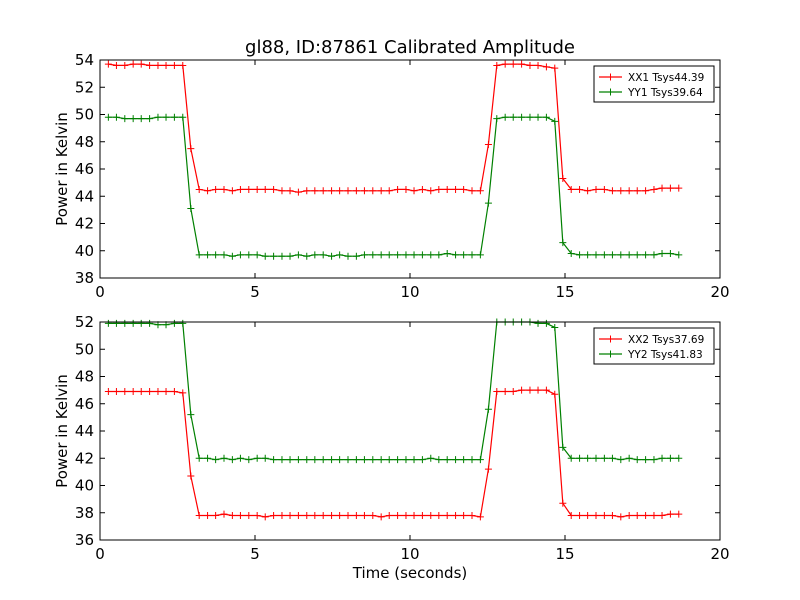 This screenshot has width=800, height=600. What do you see at coordinates (84, 169) in the screenshot?
I see `y-tick-label: 46` at bounding box center [84, 169].